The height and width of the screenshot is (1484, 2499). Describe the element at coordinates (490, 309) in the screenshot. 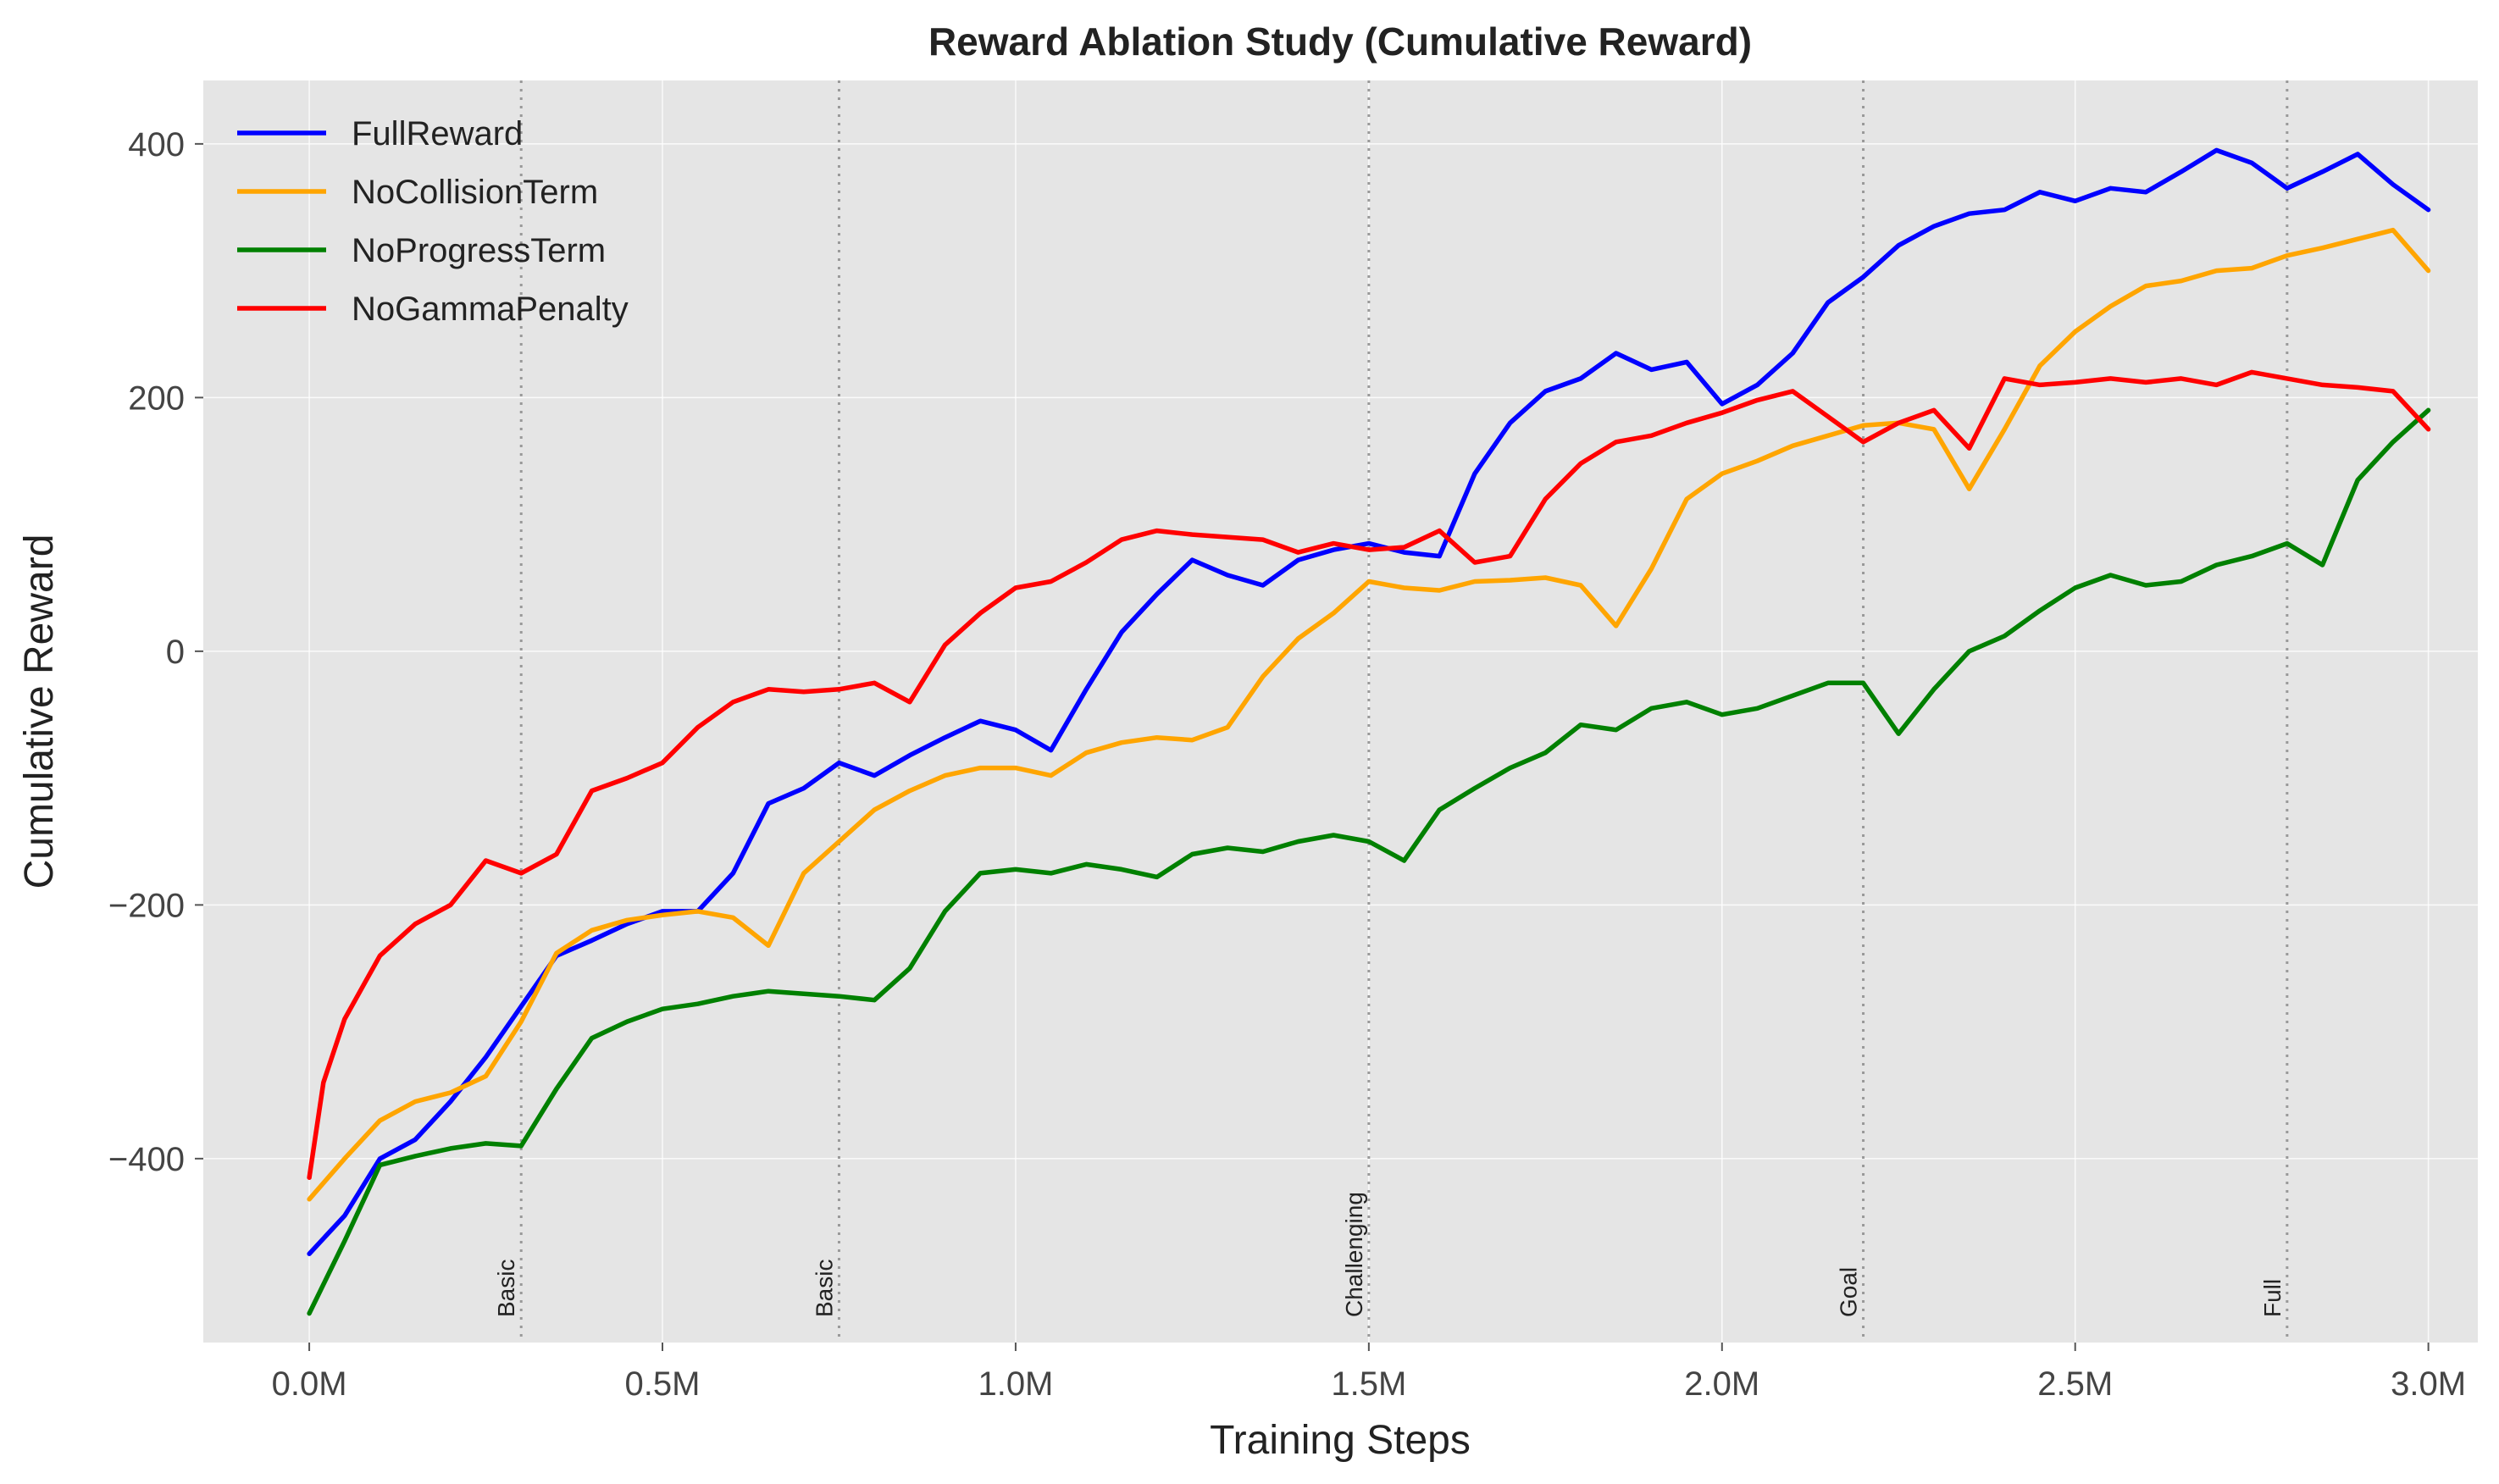

I see `legend-label-nogammapenalty: NoGammaPenalty` at that location.